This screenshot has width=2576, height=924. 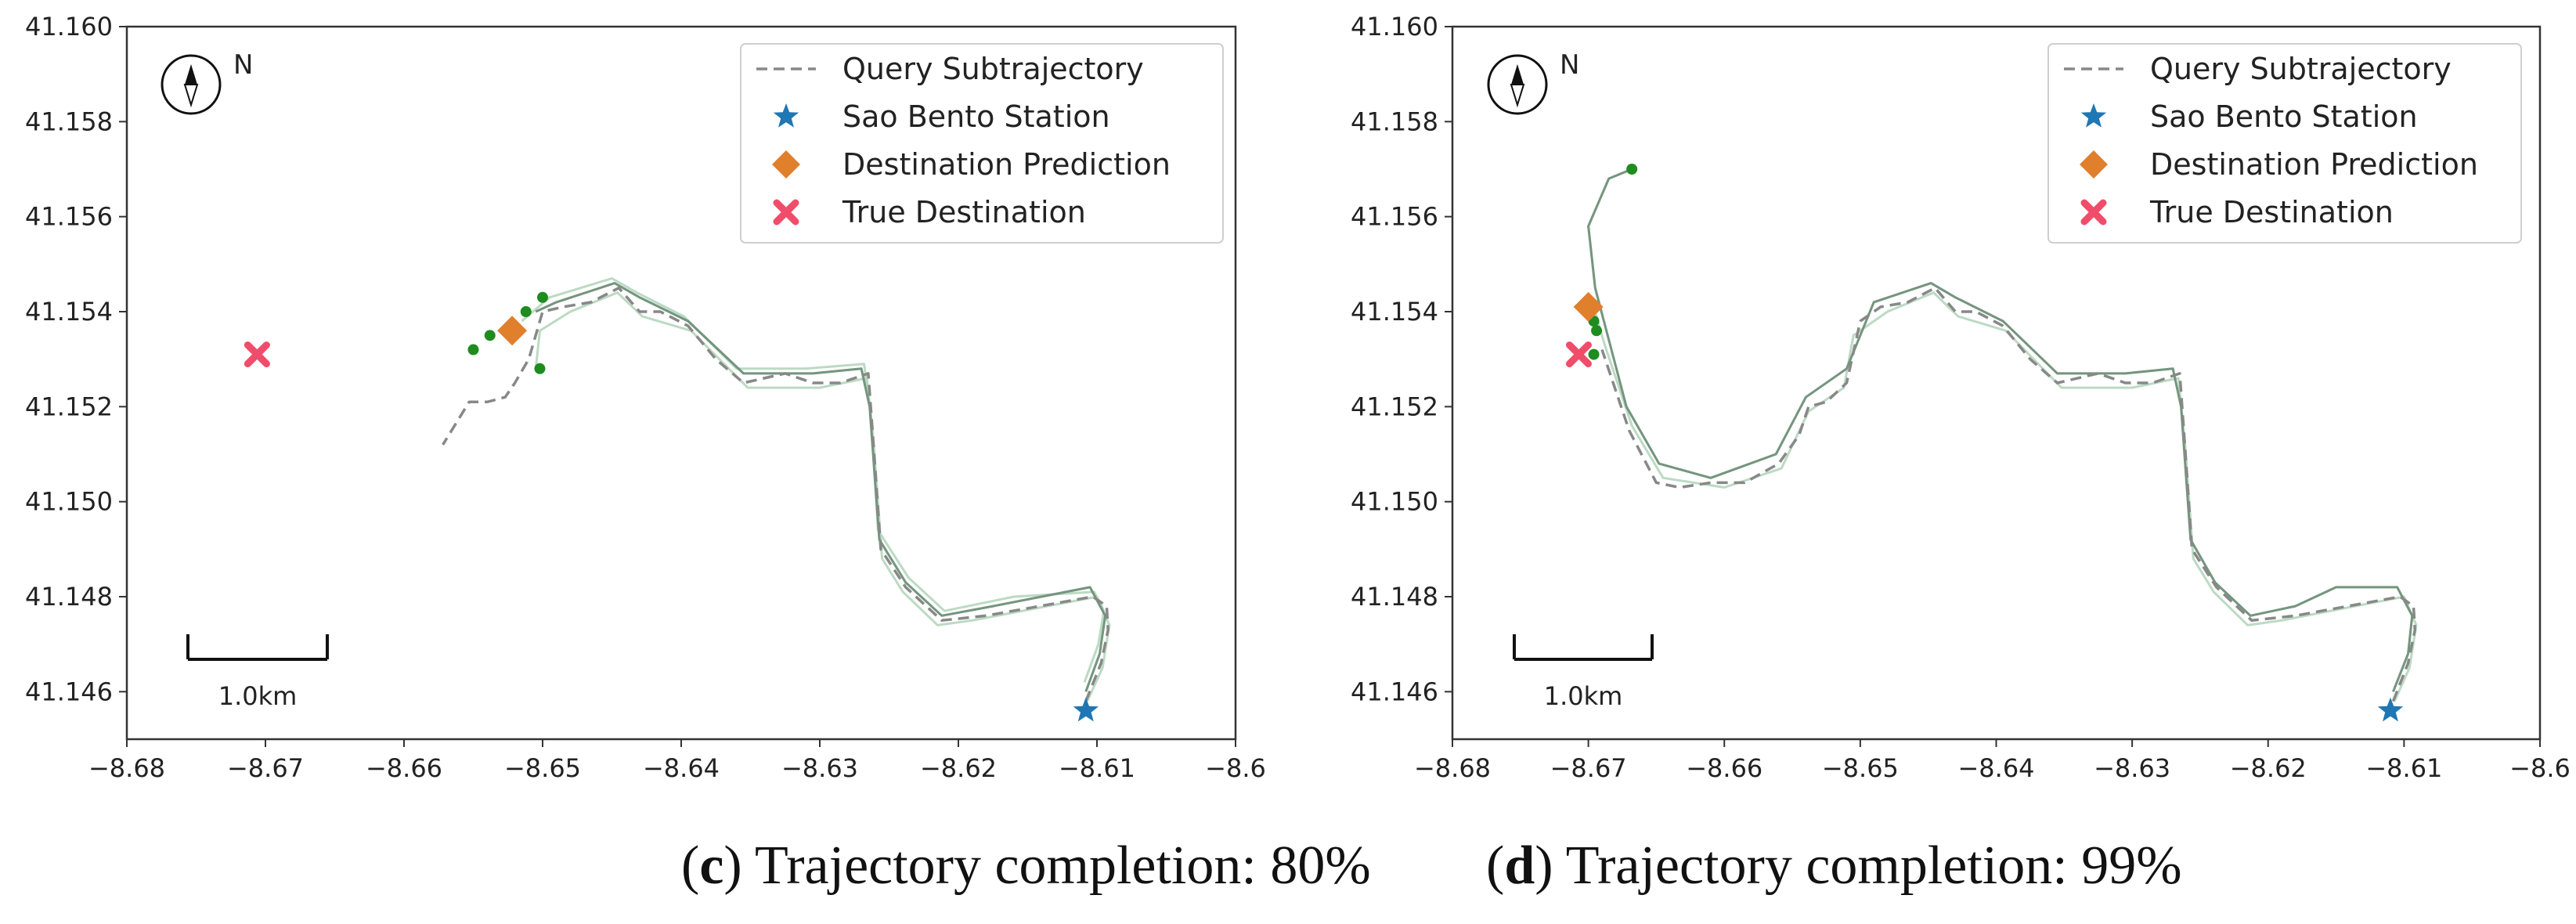 I want to click on caption-letter: c, so click(x=711, y=866).